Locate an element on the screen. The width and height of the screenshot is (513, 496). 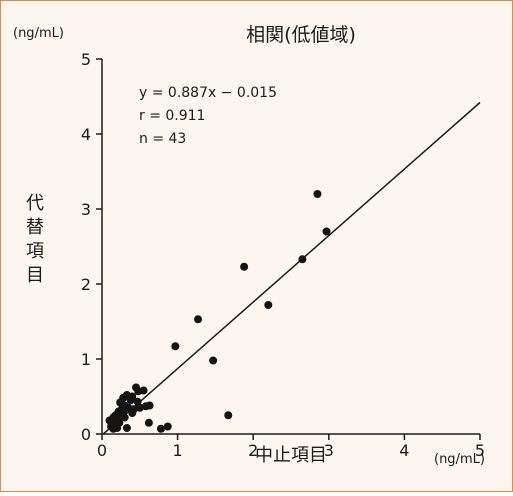
x-unit-label: (ng/mL) is located at coordinates (459, 459).